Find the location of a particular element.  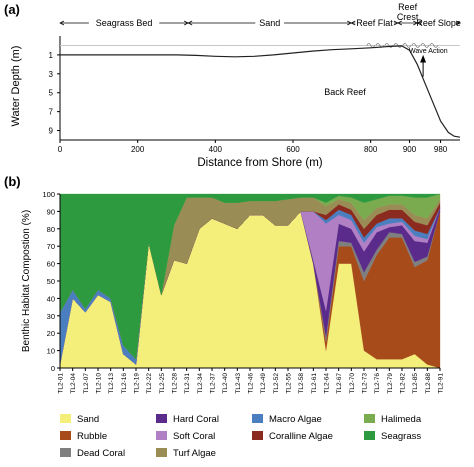

legend-item: Soft Coral is located at coordinates (185, 436).